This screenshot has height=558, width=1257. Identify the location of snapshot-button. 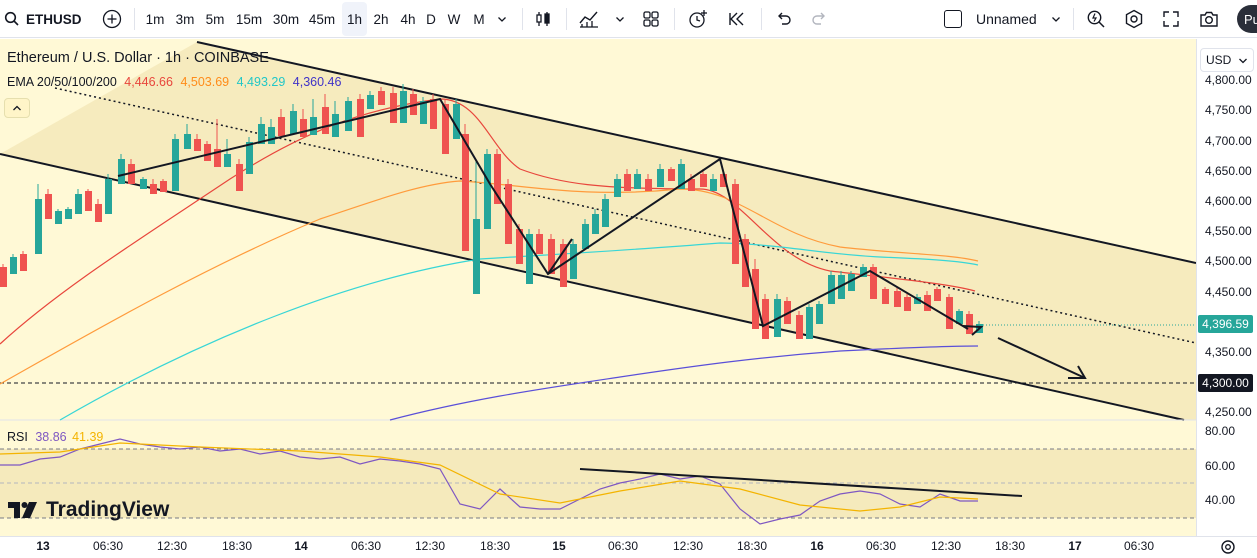
(1209, 19).